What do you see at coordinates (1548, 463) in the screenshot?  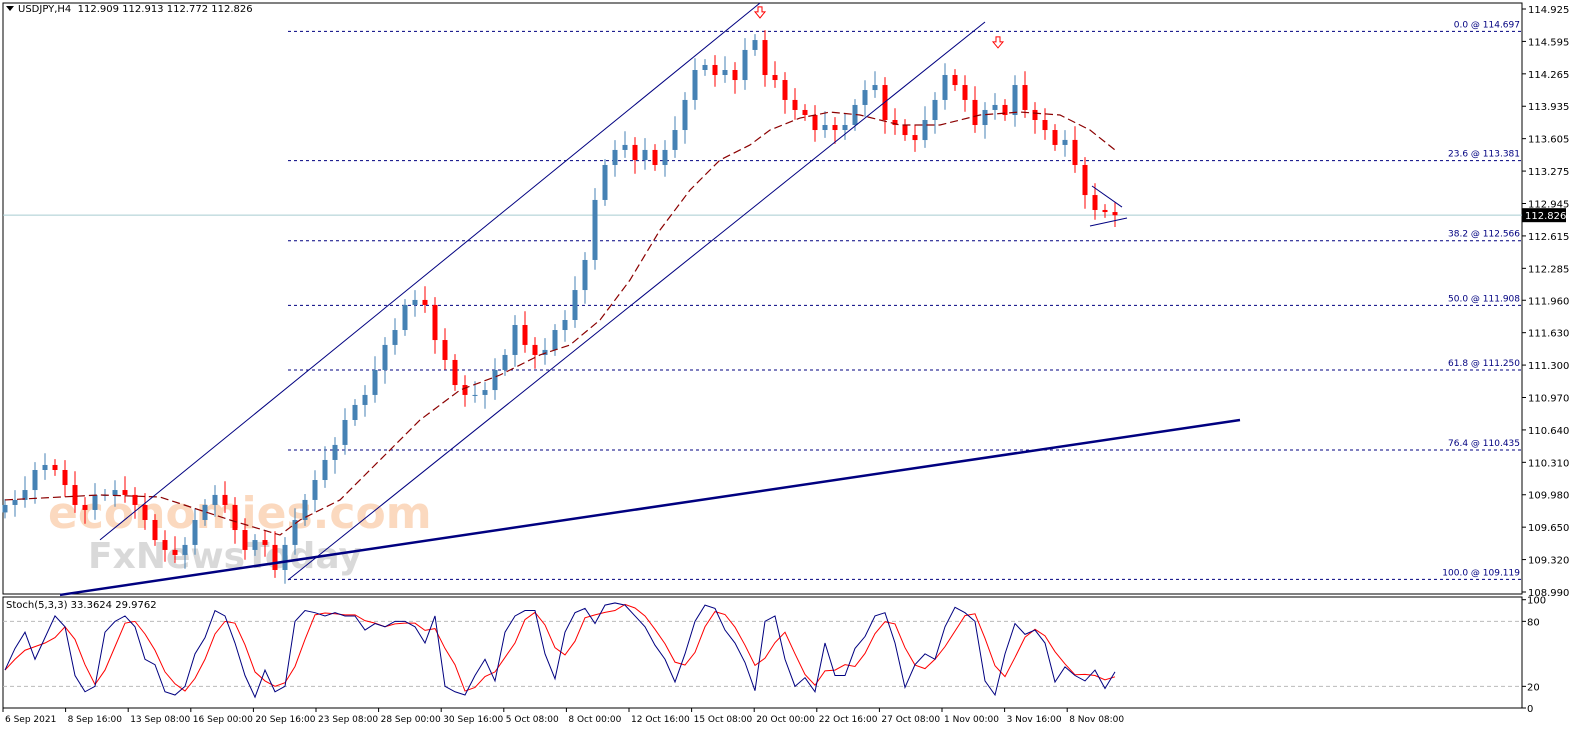 I see `y-tick-label: 110.310` at bounding box center [1548, 463].